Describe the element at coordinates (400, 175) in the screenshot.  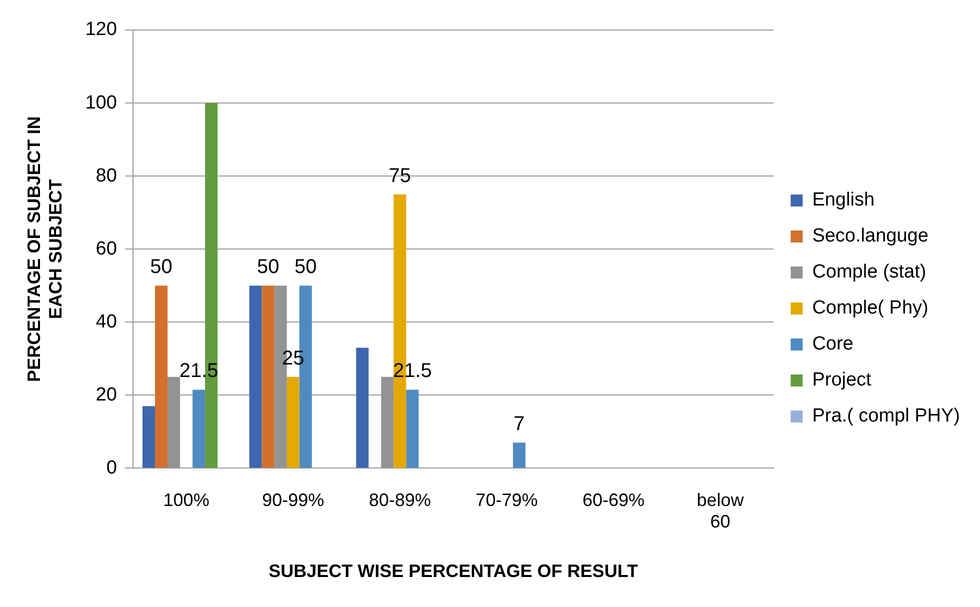
I see `data-label: 75` at that location.